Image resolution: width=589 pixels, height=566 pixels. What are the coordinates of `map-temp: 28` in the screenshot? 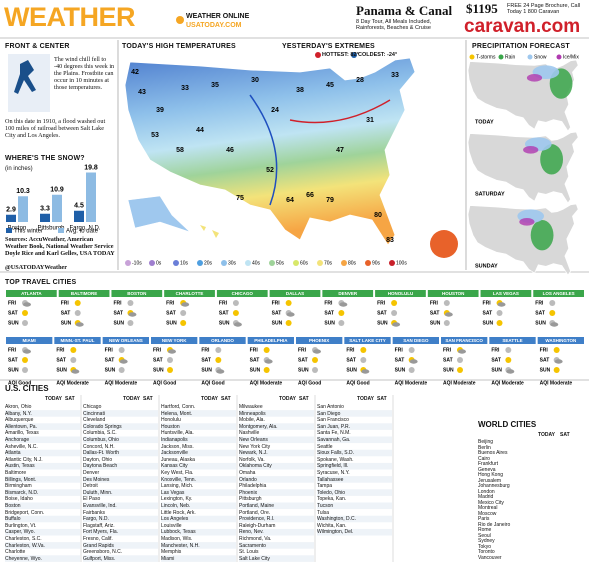 It's located at (360, 80).